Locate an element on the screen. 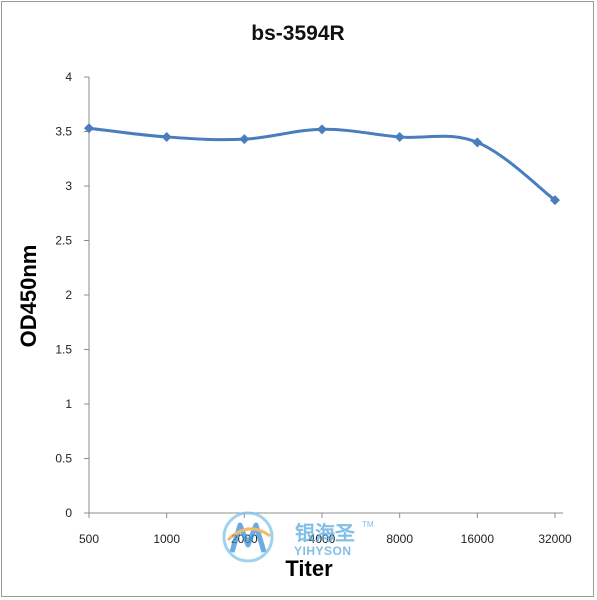 This screenshot has height=600, width=597. y-tick-label: 2 is located at coordinates (68, 295).